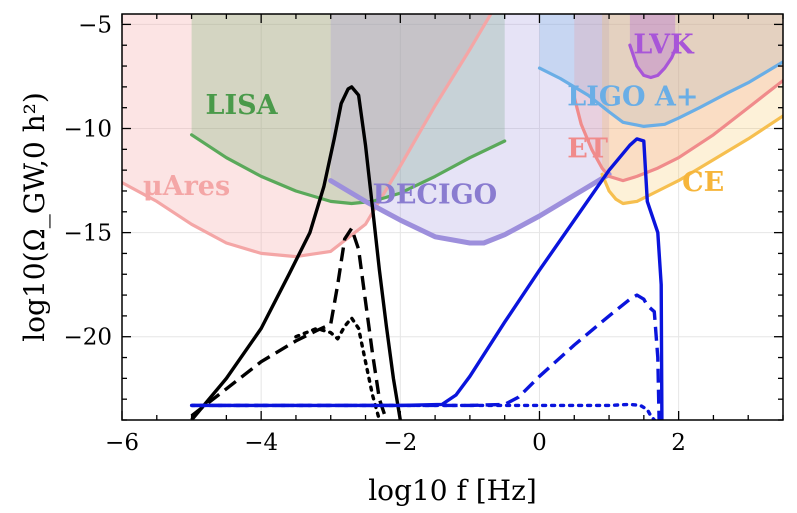  What do you see at coordinates (426, 356) in the screenshot?
I see `spectrum-blue-dashed` at bounding box center [426, 356].